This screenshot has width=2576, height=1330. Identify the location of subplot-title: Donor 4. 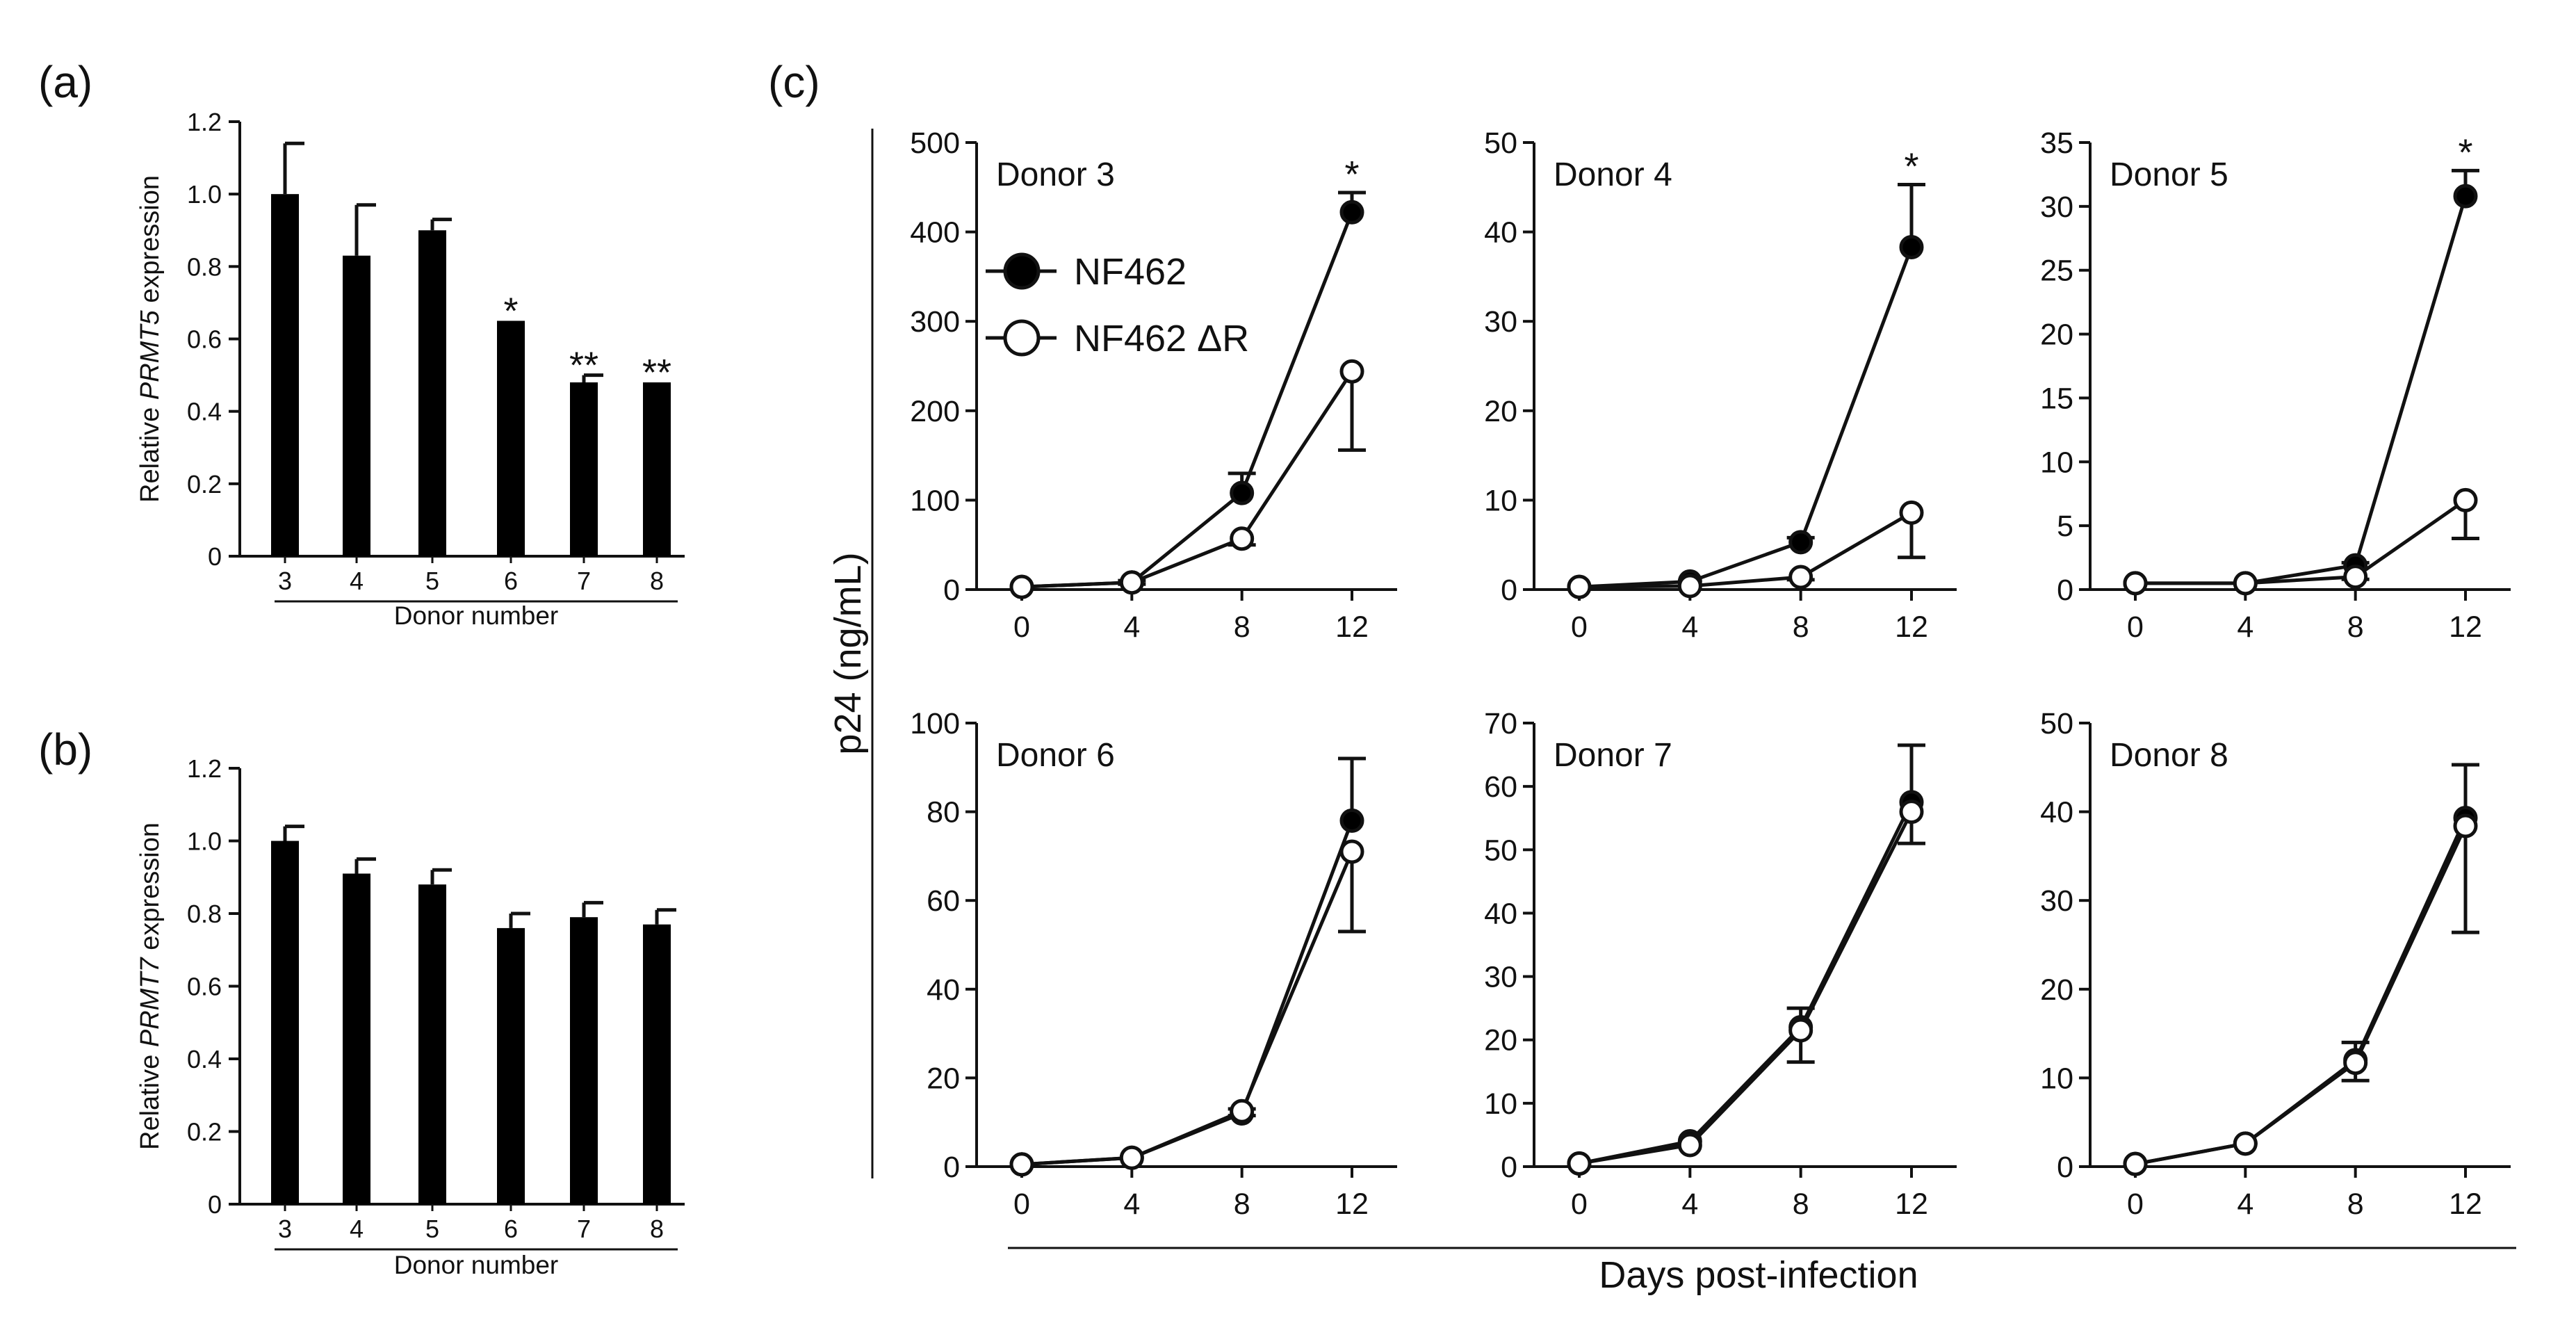
(1613, 174).